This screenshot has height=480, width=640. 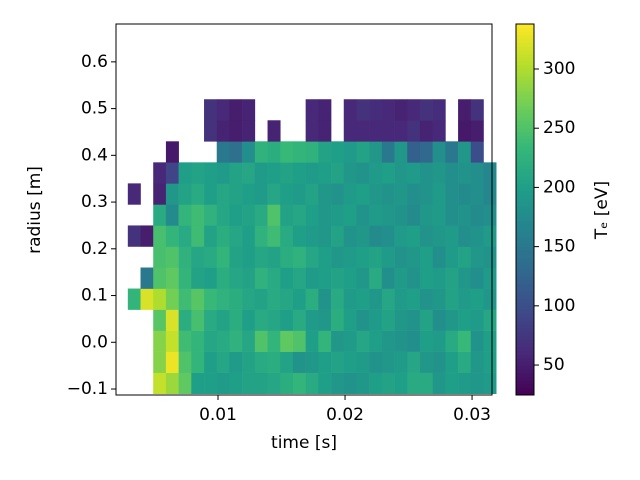 I want to click on y-tick-label: −0.1, so click(x=87, y=389).